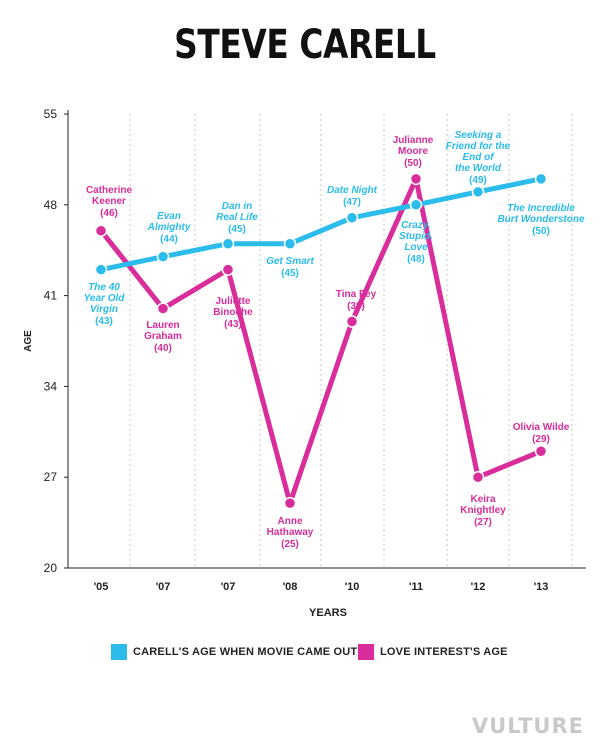  Describe the element at coordinates (51, 341) in the screenshot. I see `y-tick-labels: 20 27 34 41 48 55` at that location.